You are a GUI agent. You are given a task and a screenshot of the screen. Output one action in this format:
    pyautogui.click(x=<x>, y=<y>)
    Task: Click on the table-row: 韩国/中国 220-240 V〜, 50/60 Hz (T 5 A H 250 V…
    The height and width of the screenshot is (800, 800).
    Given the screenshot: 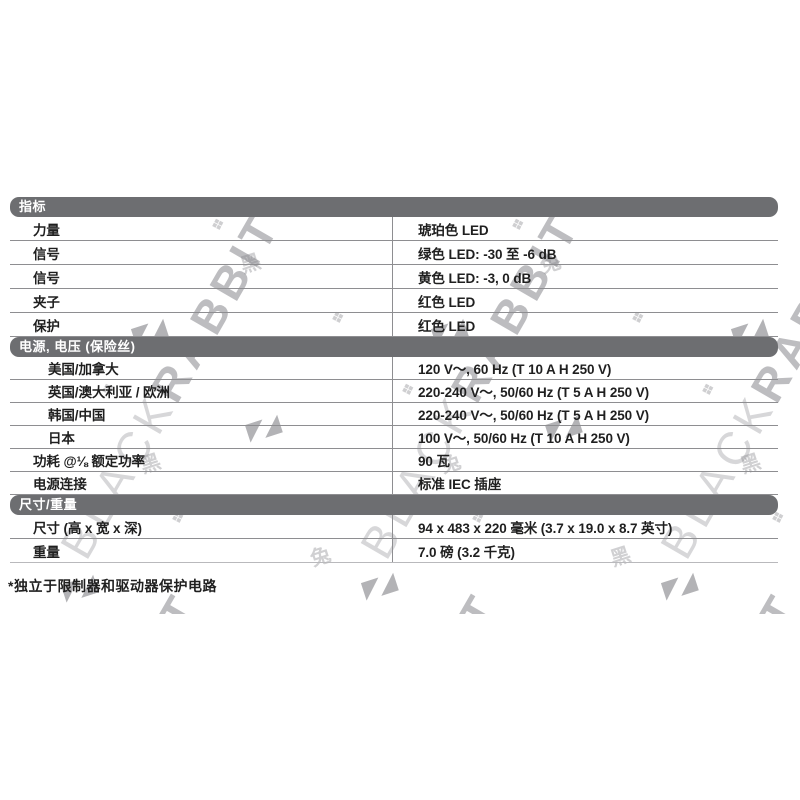 What is the action you would take?
    pyautogui.click(x=394, y=414)
    